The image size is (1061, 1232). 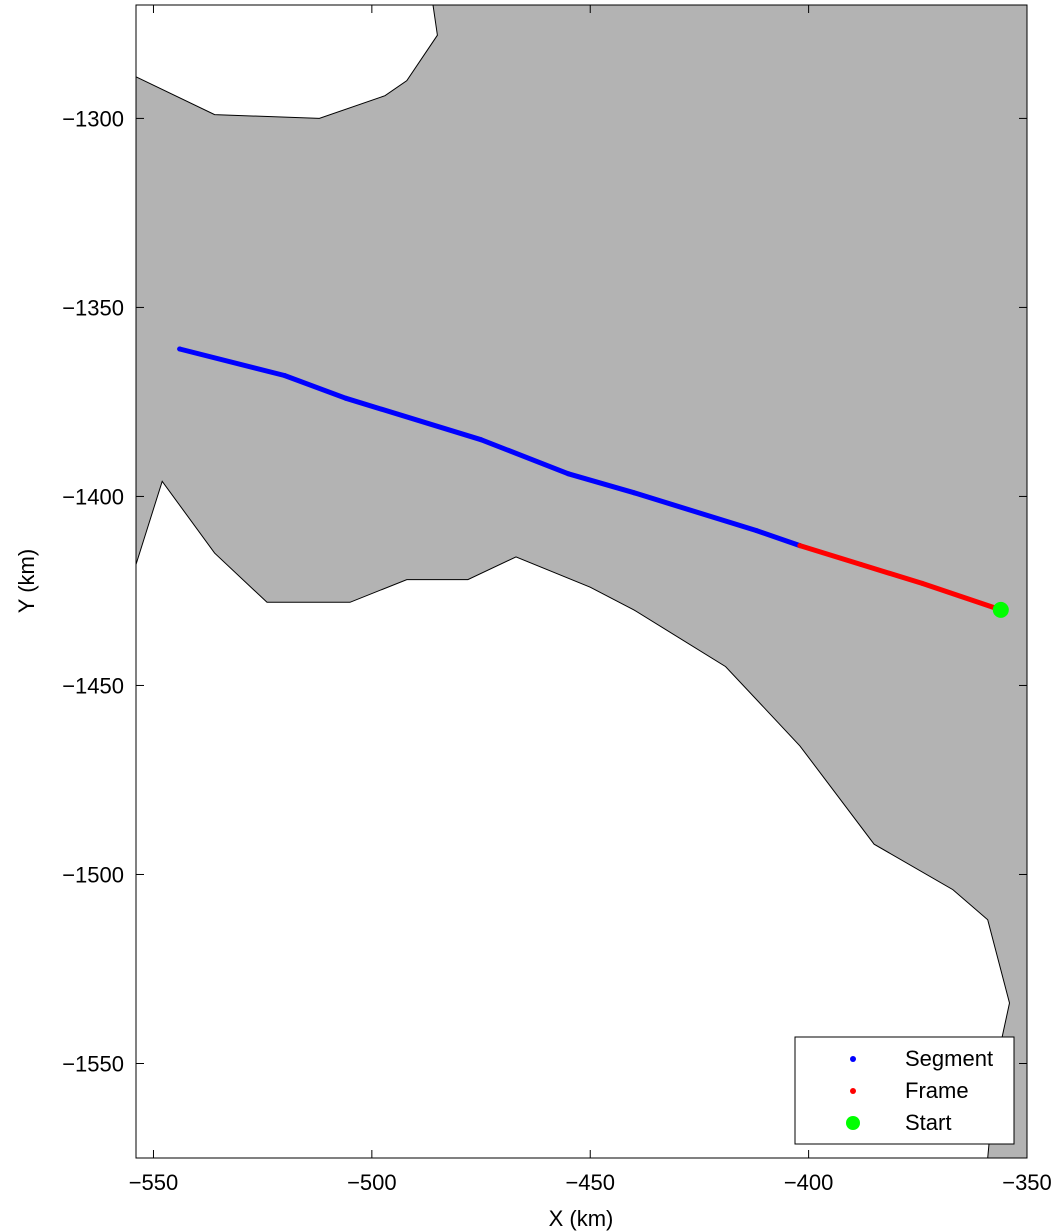 I want to click on legend-label-frame: Frame, so click(x=937, y=1090).